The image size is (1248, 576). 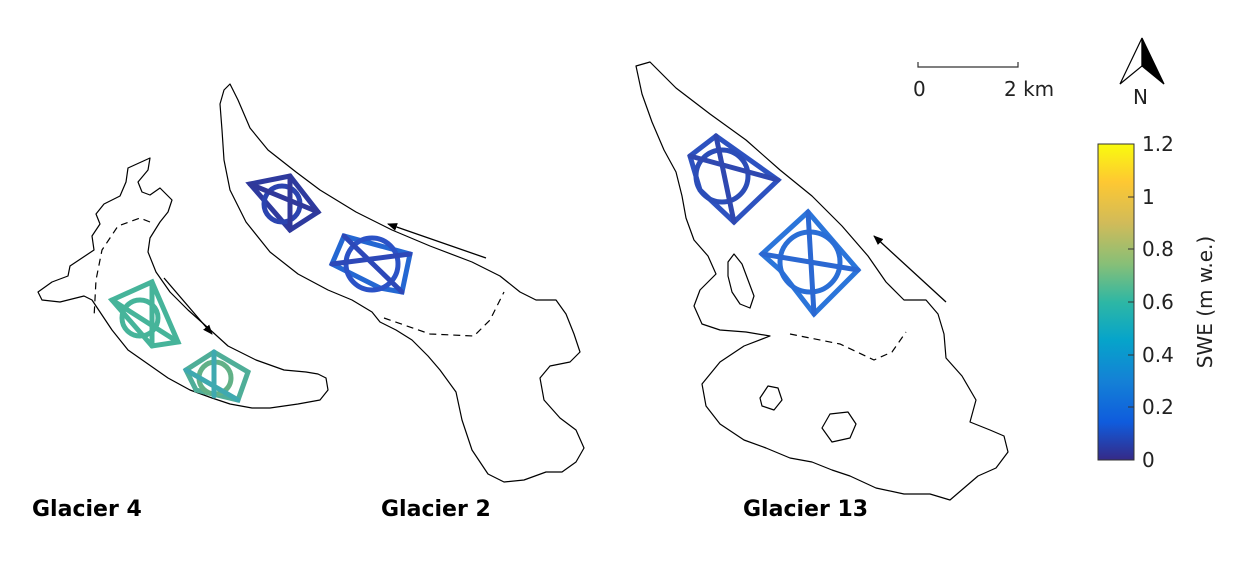 I want to click on north-arrow-icon: N, so click(x=1142, y=73).